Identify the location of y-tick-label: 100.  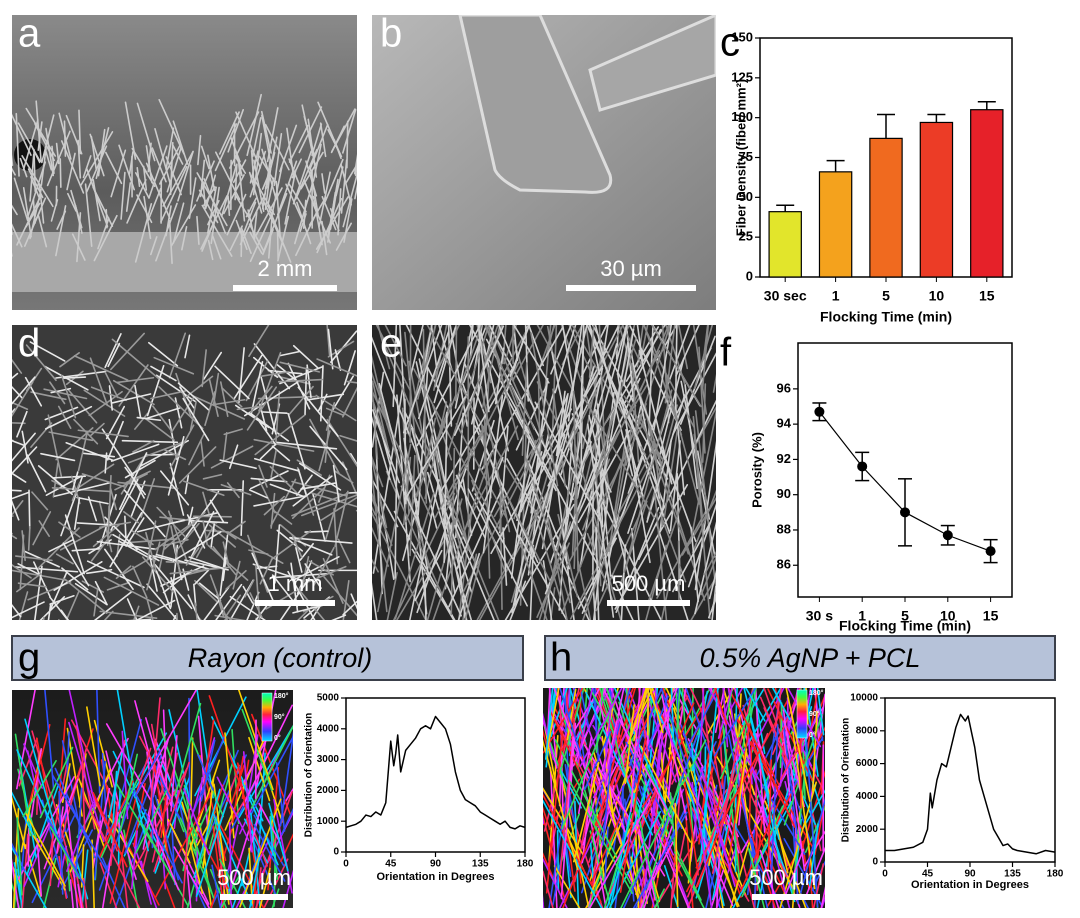
(742, 116).